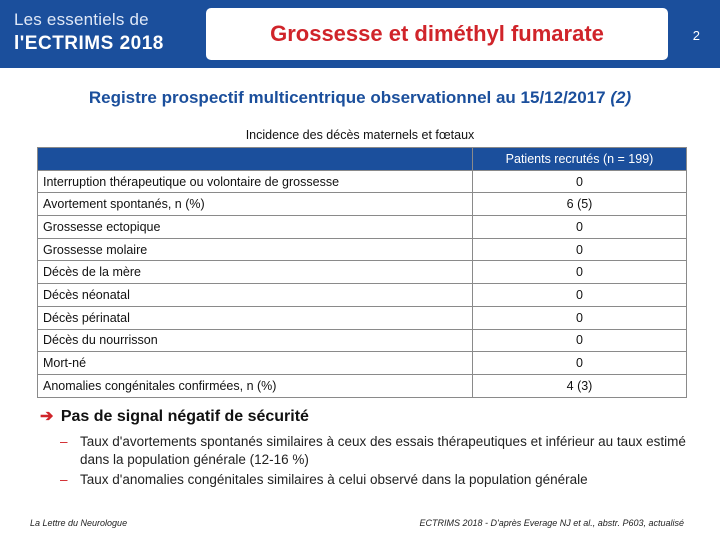  I want to click on brand-line2: l'ECTRIMS 2018, so click(89, 43).